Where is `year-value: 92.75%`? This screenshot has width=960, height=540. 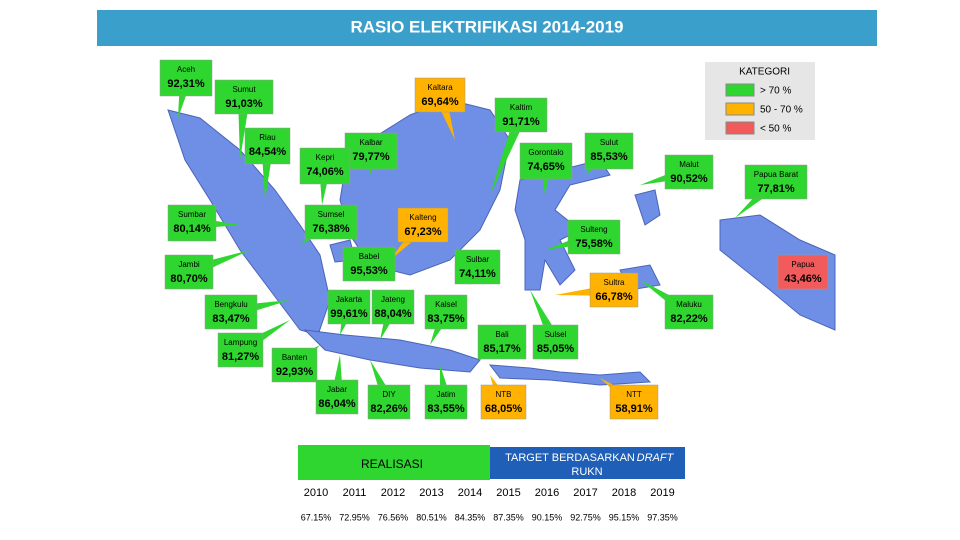
year-value: 92.75% is located at coordinates (585, 517).